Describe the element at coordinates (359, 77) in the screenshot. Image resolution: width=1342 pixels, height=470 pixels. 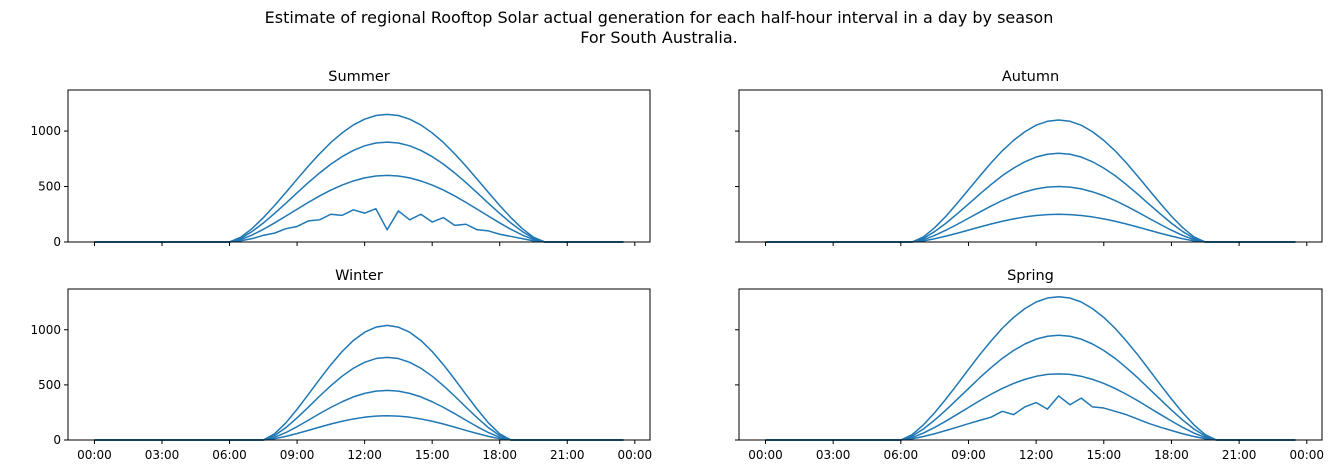
I see `subplot-title: Summer` at that location.